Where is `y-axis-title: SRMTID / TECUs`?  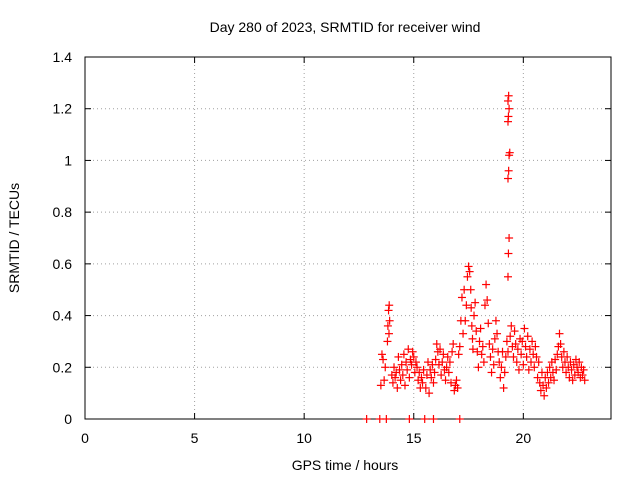
y-axis-title: SRMTID / TECUs is located at coordinates (14, 238).